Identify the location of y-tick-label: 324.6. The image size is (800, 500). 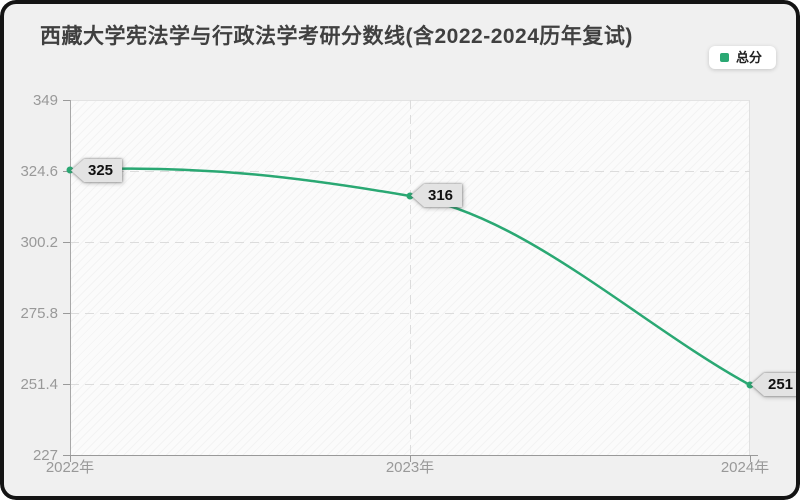
(39, 171).